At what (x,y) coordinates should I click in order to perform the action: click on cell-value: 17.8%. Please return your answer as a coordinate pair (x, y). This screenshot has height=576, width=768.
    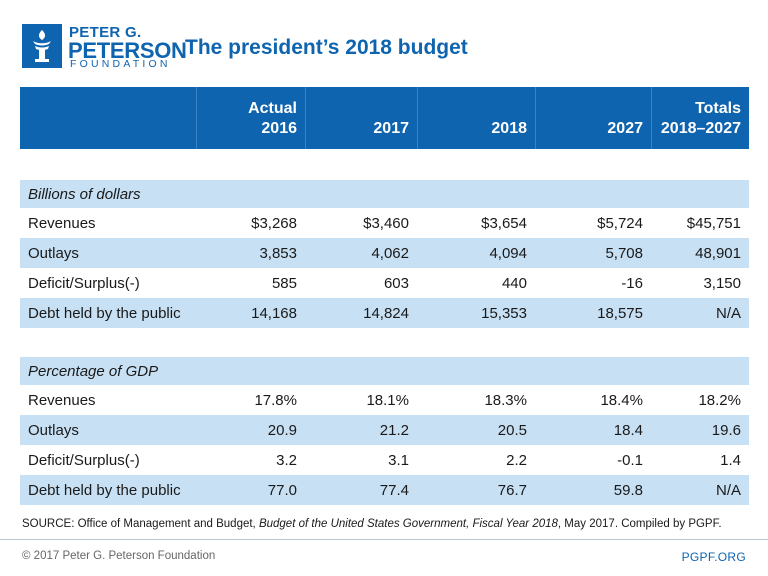
    Looking at the image, I should click on (275, 400).